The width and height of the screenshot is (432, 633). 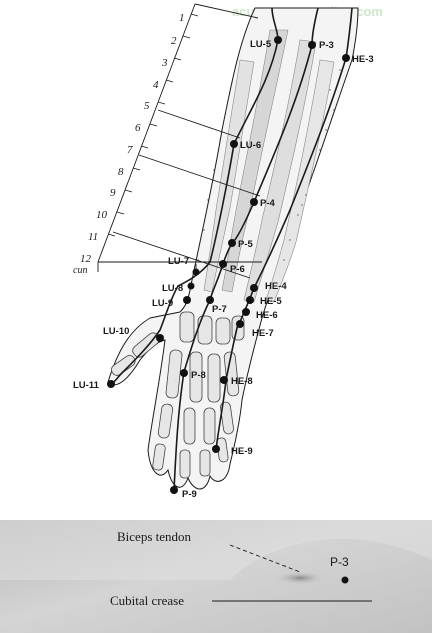 I want to click on he5-dot, so click(x=250, y=300).